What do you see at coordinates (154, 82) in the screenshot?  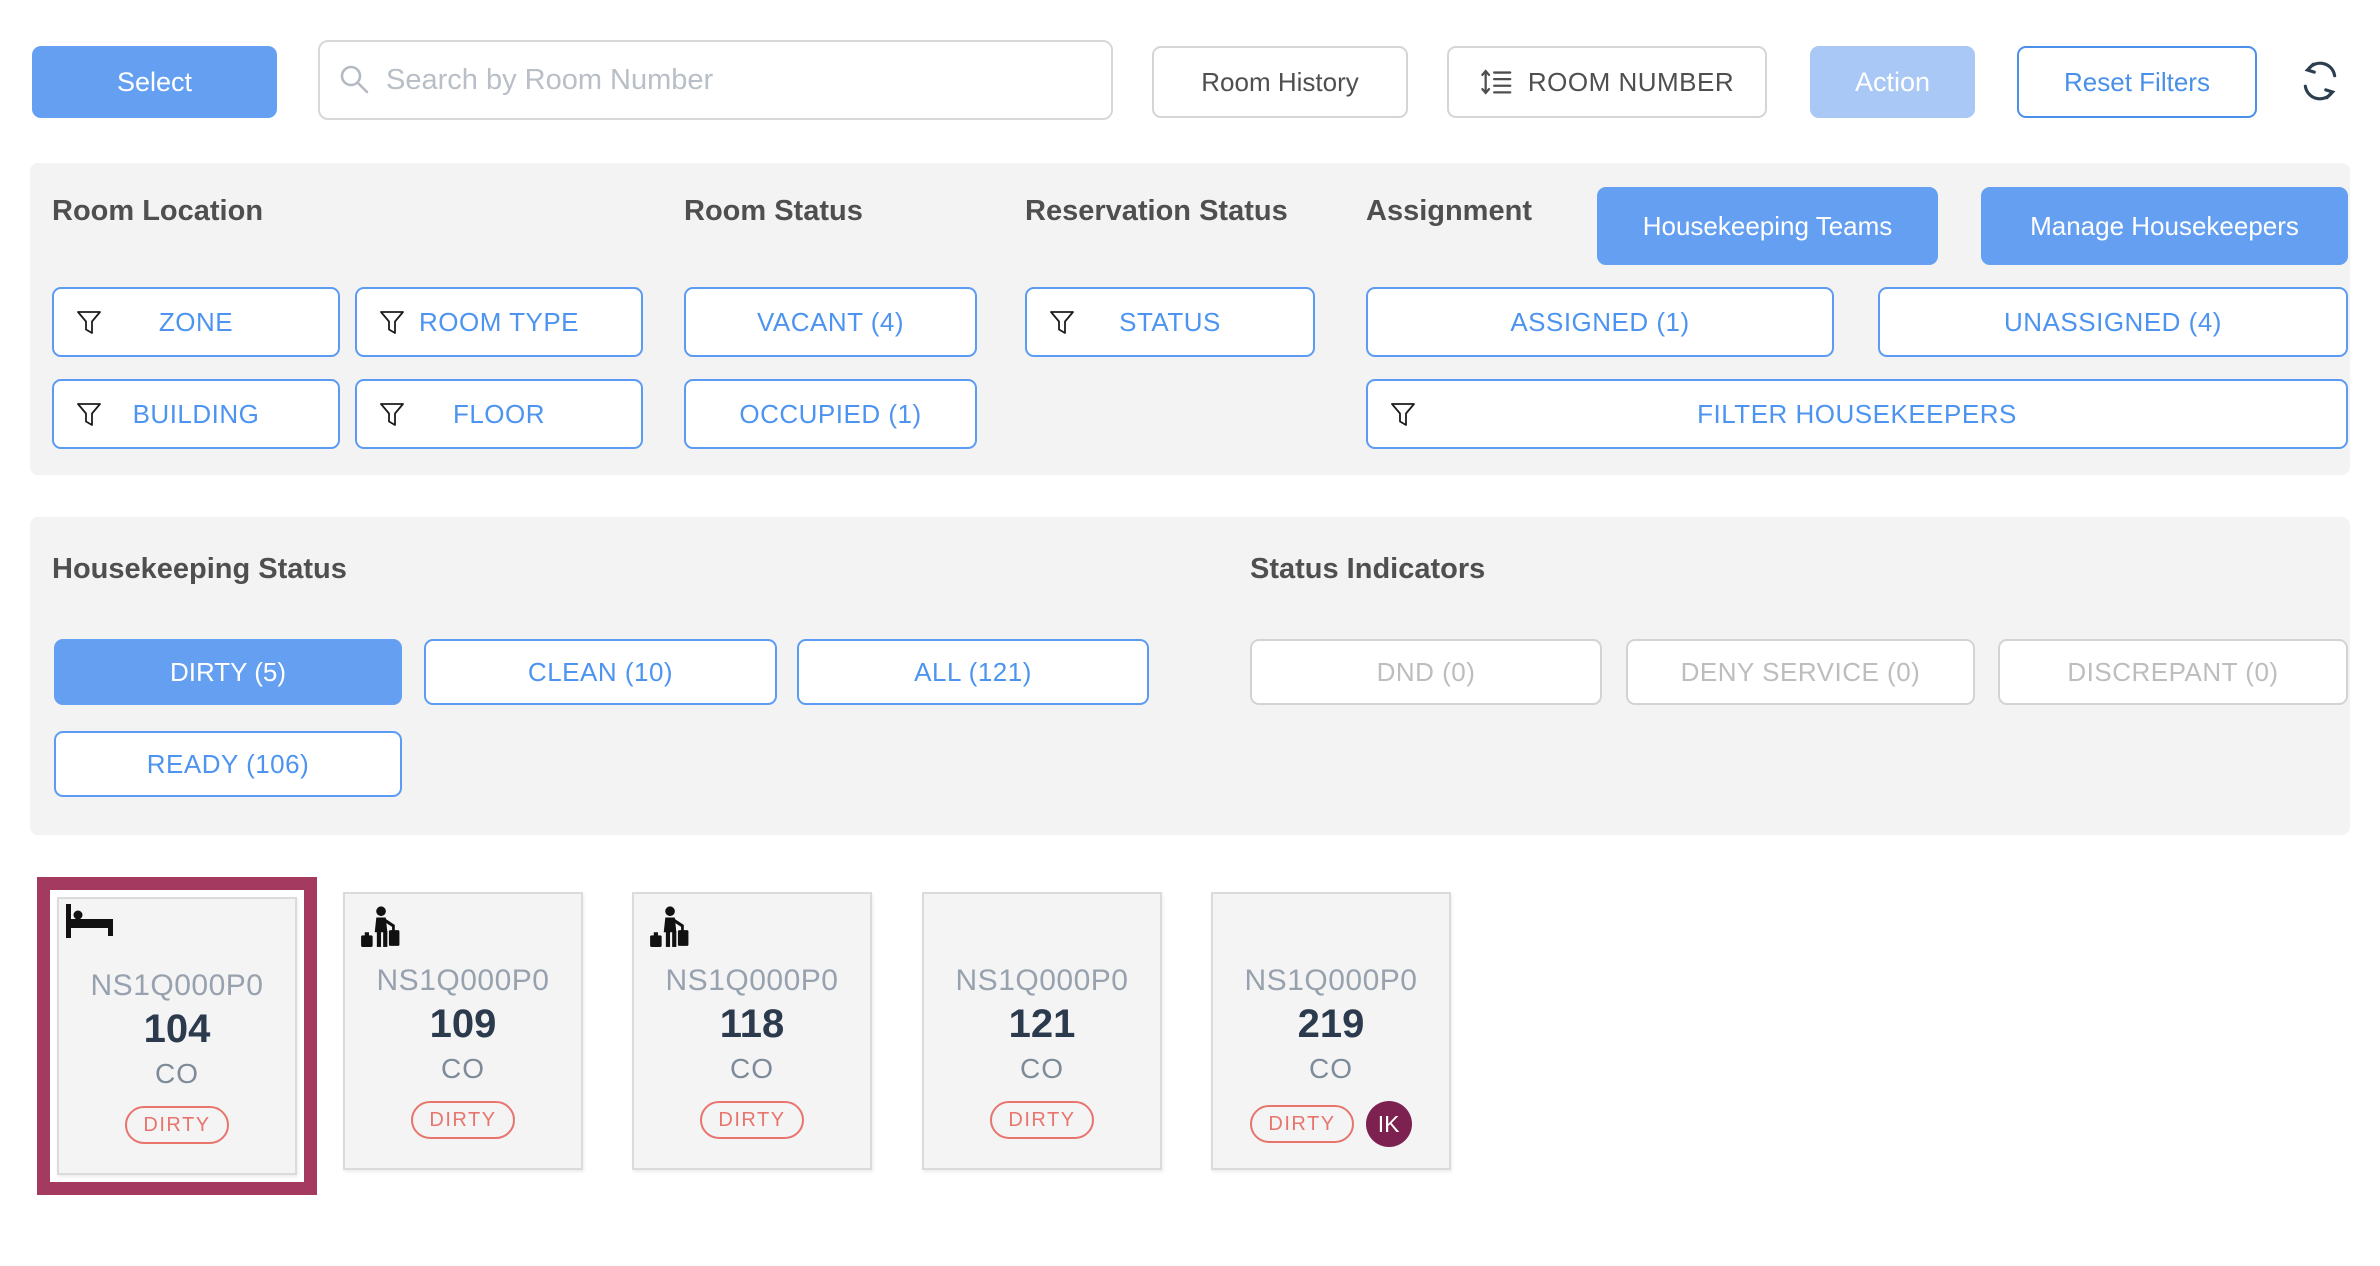 I see `select-button: Select` at bounding box center [154, 82].